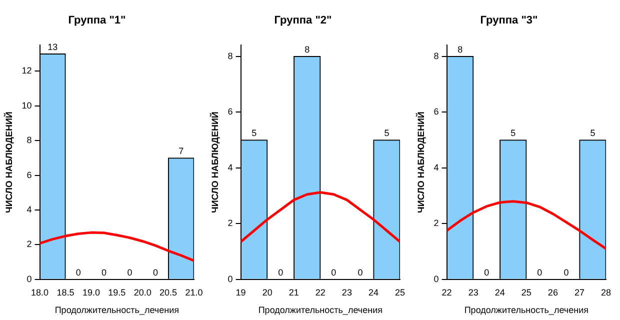 Image resolution: width=620 pixels, height=320 pixels. What do you see at coordinates (194, 292) in the screenshot?
I see `x-tick-label: 21.0` at bounding box center [194, 292].